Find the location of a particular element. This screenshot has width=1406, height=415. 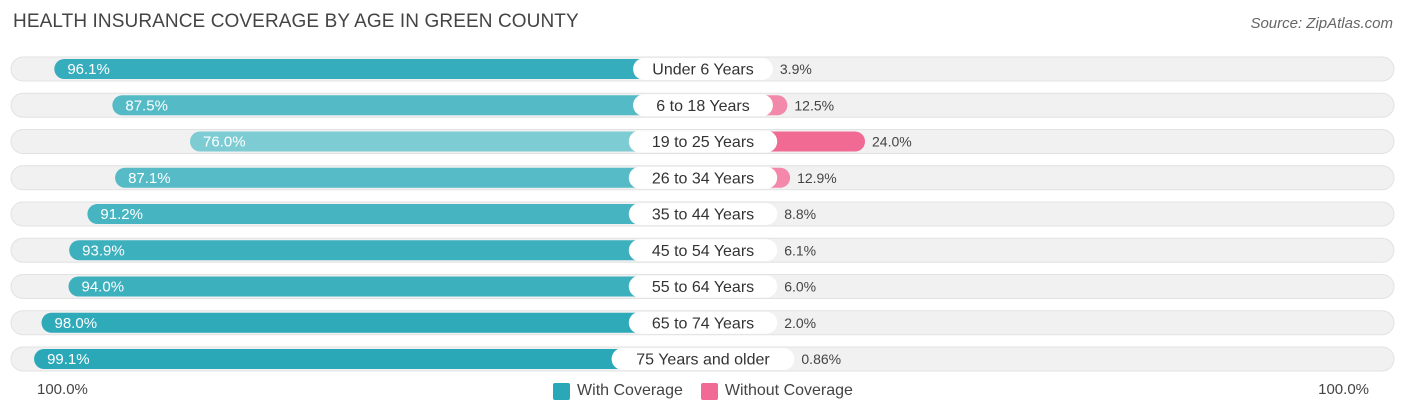

category-label: 75 Years and older is located at coordinates (703, 360).